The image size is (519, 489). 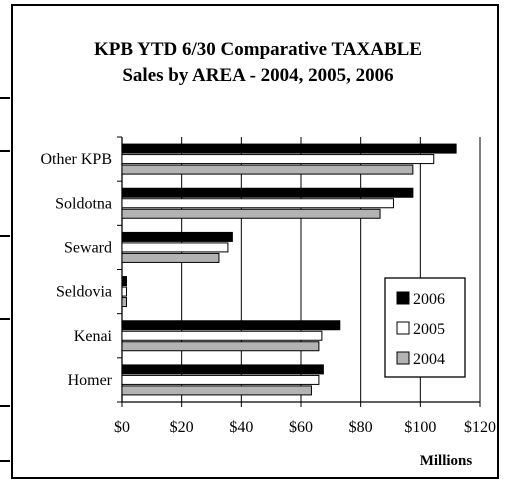 What do you see at coordinates (257, 75) in the screenshot?
I see `chart-title-line-2: Sales by AREA - 2004, 2005, 2006` at bounding box center [257, 75].